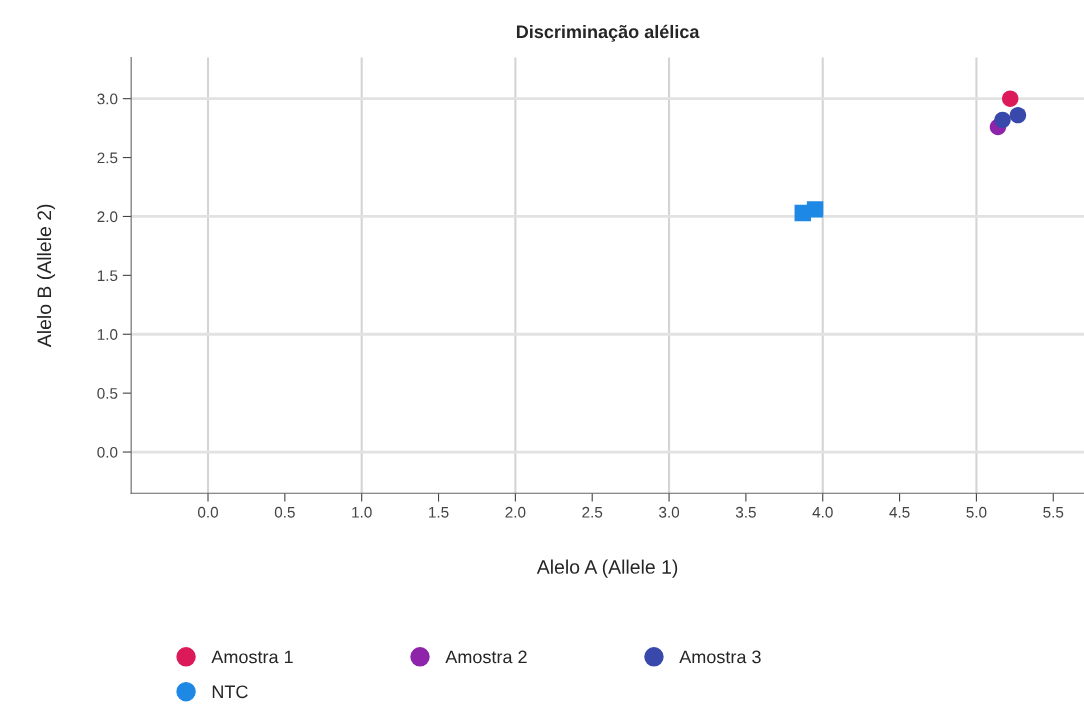  I want to click on y-tick-label: 0.0, so click(107, 452).